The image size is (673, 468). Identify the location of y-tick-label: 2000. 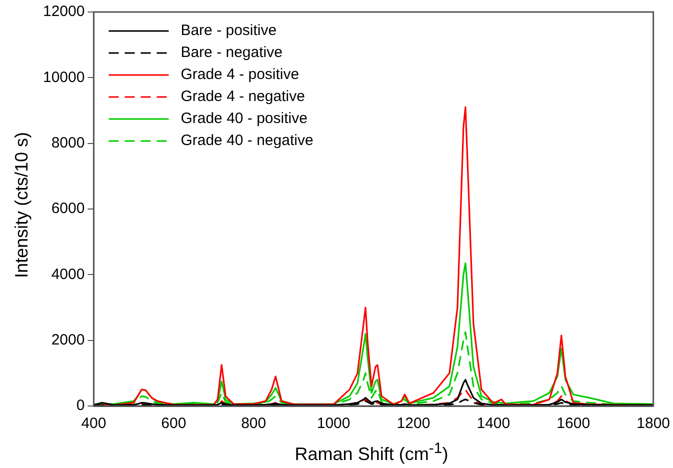
(68, 339).